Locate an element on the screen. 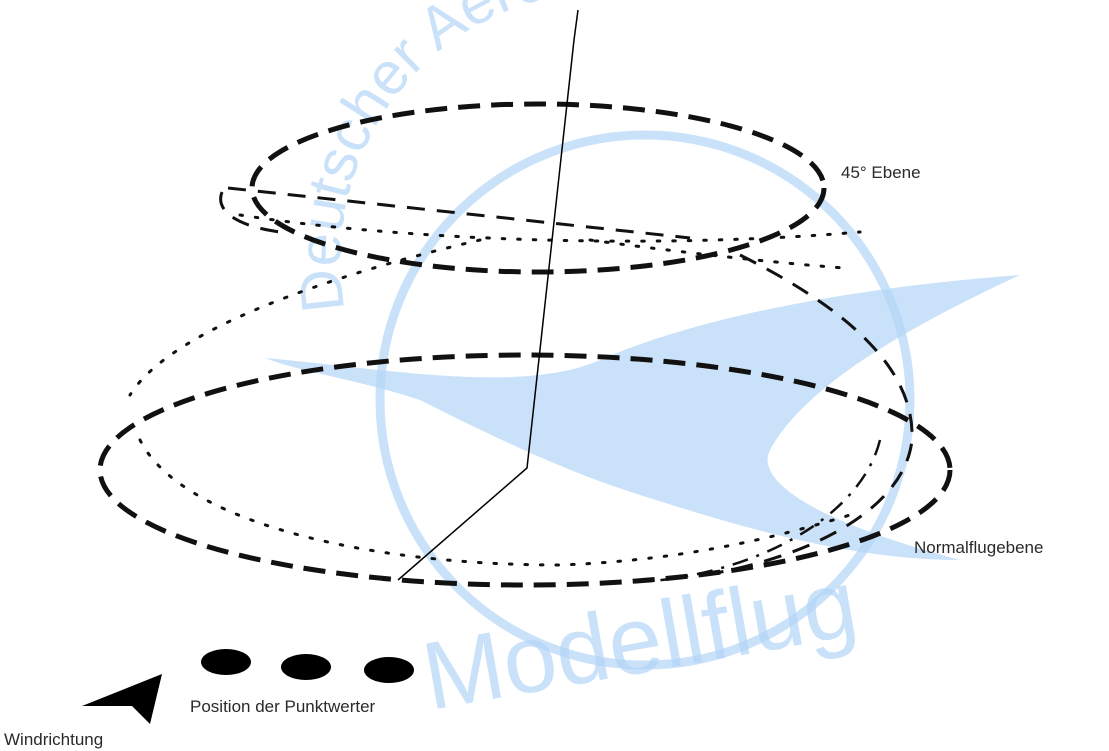 This screenshot has width=1109, height=751. dotted-cone-upper-right is located at coordinates (717, 254).